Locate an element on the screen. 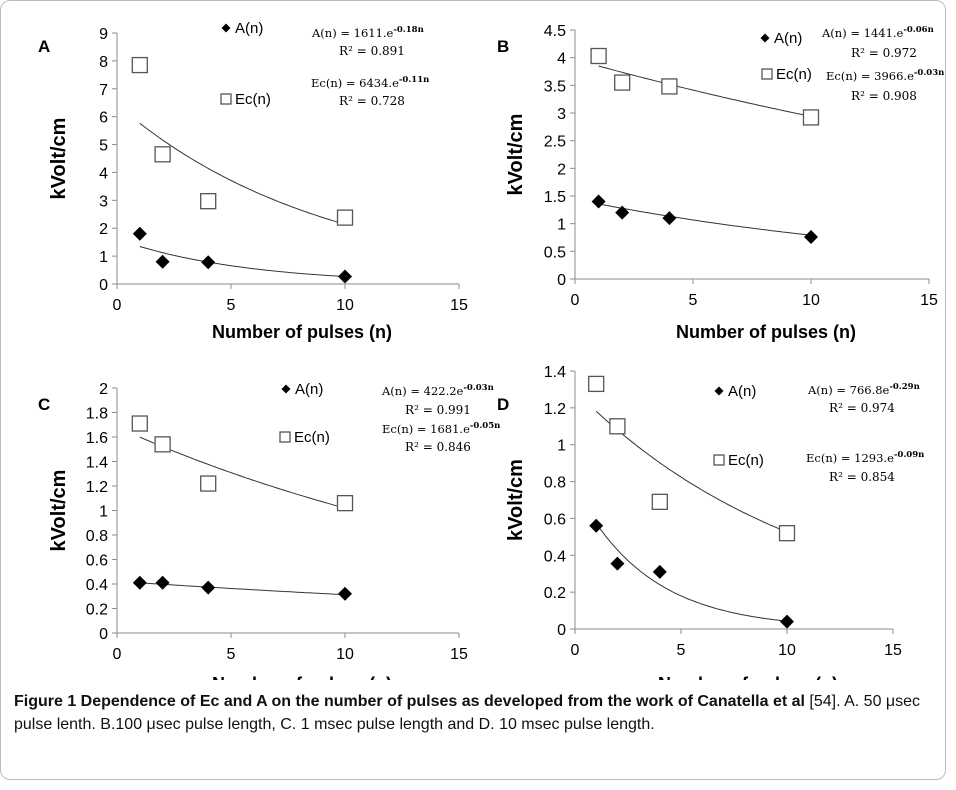 This screenshot has width=956, height=790. y-tick-label: 1.8 is located at coordinates (97, 414).